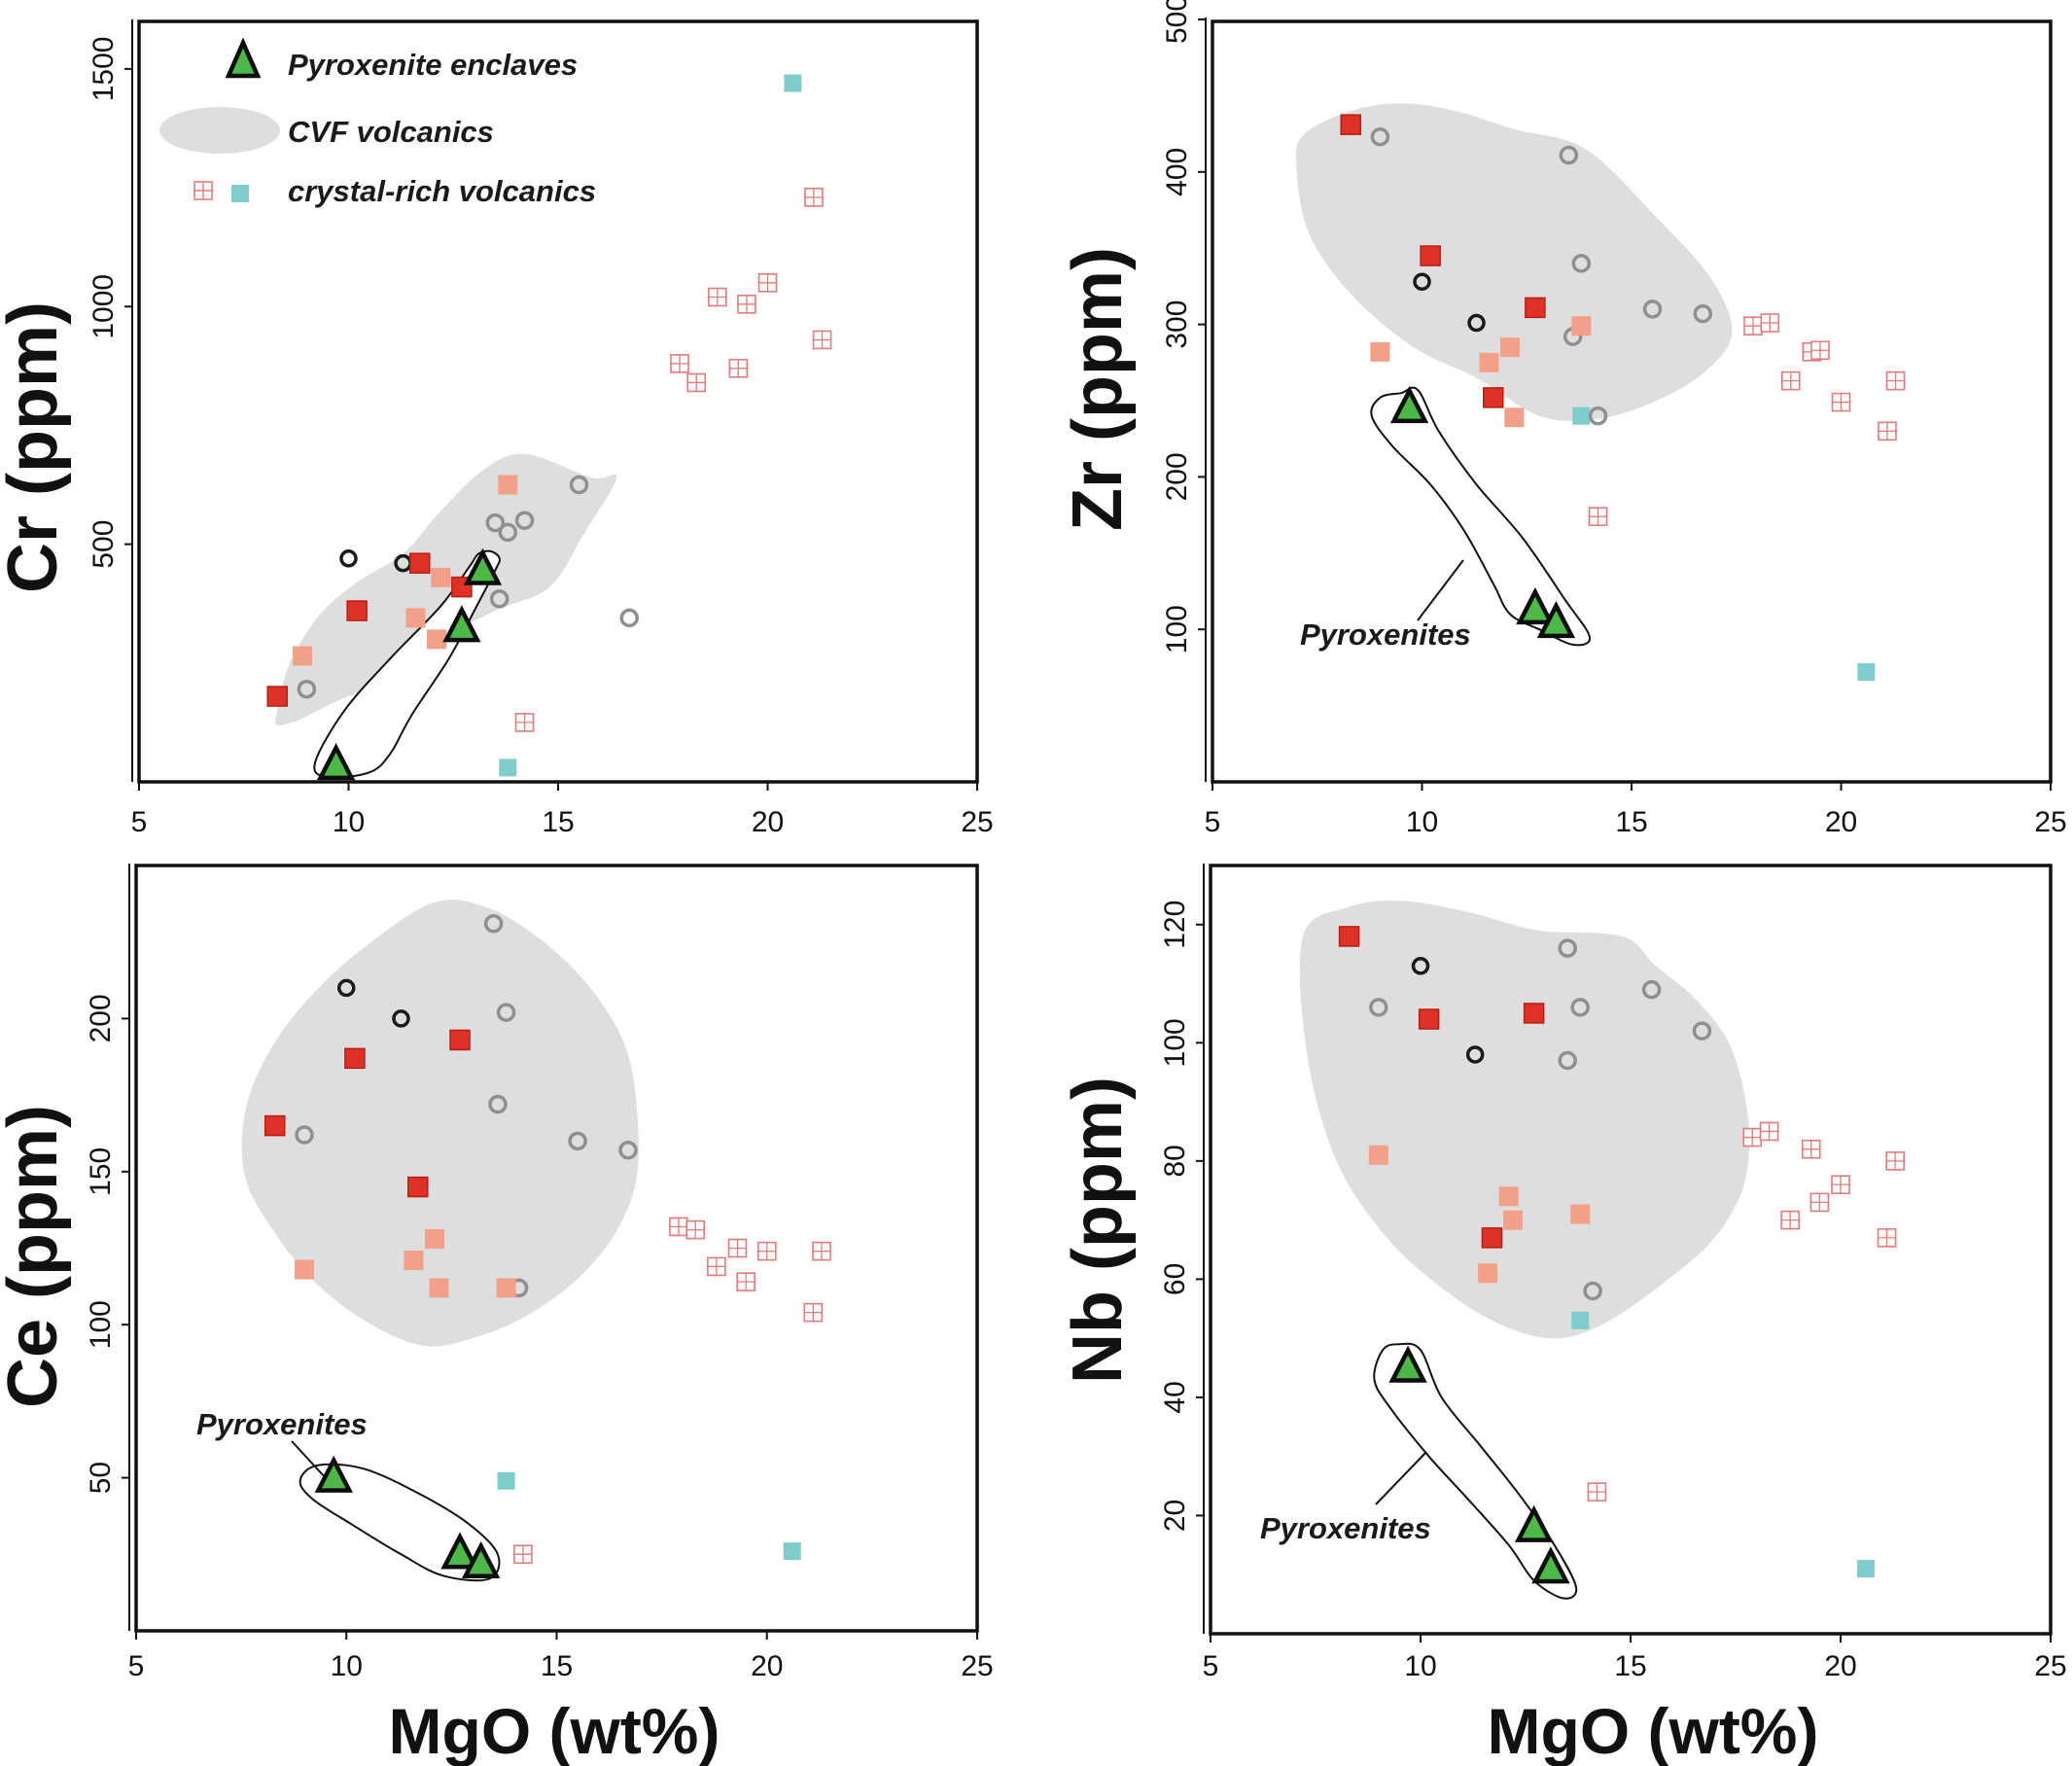  Describe the element at coordinates (1631, 822) in the screenshot. I see `x-tick-label-zr-2: 15` at that location.